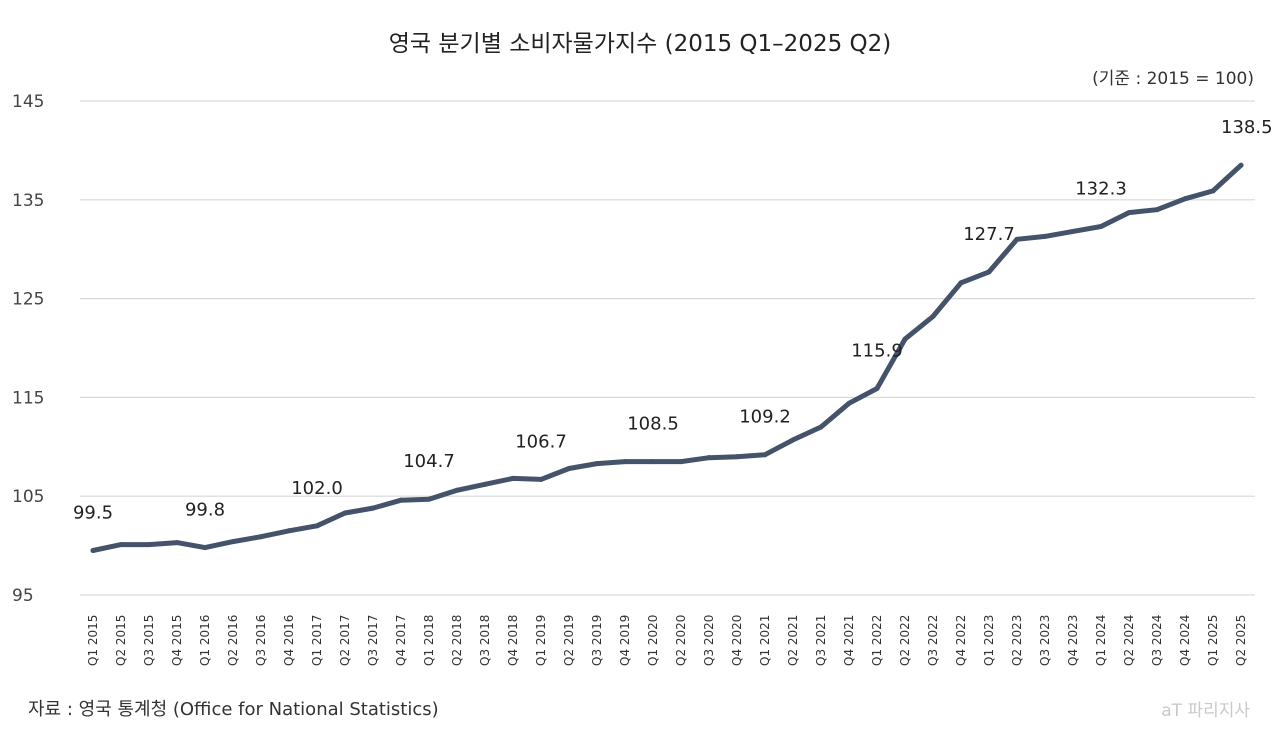 This screenshot has width=1280, height=746. I want to click on data-point-q1-2018, so click(429, 499).